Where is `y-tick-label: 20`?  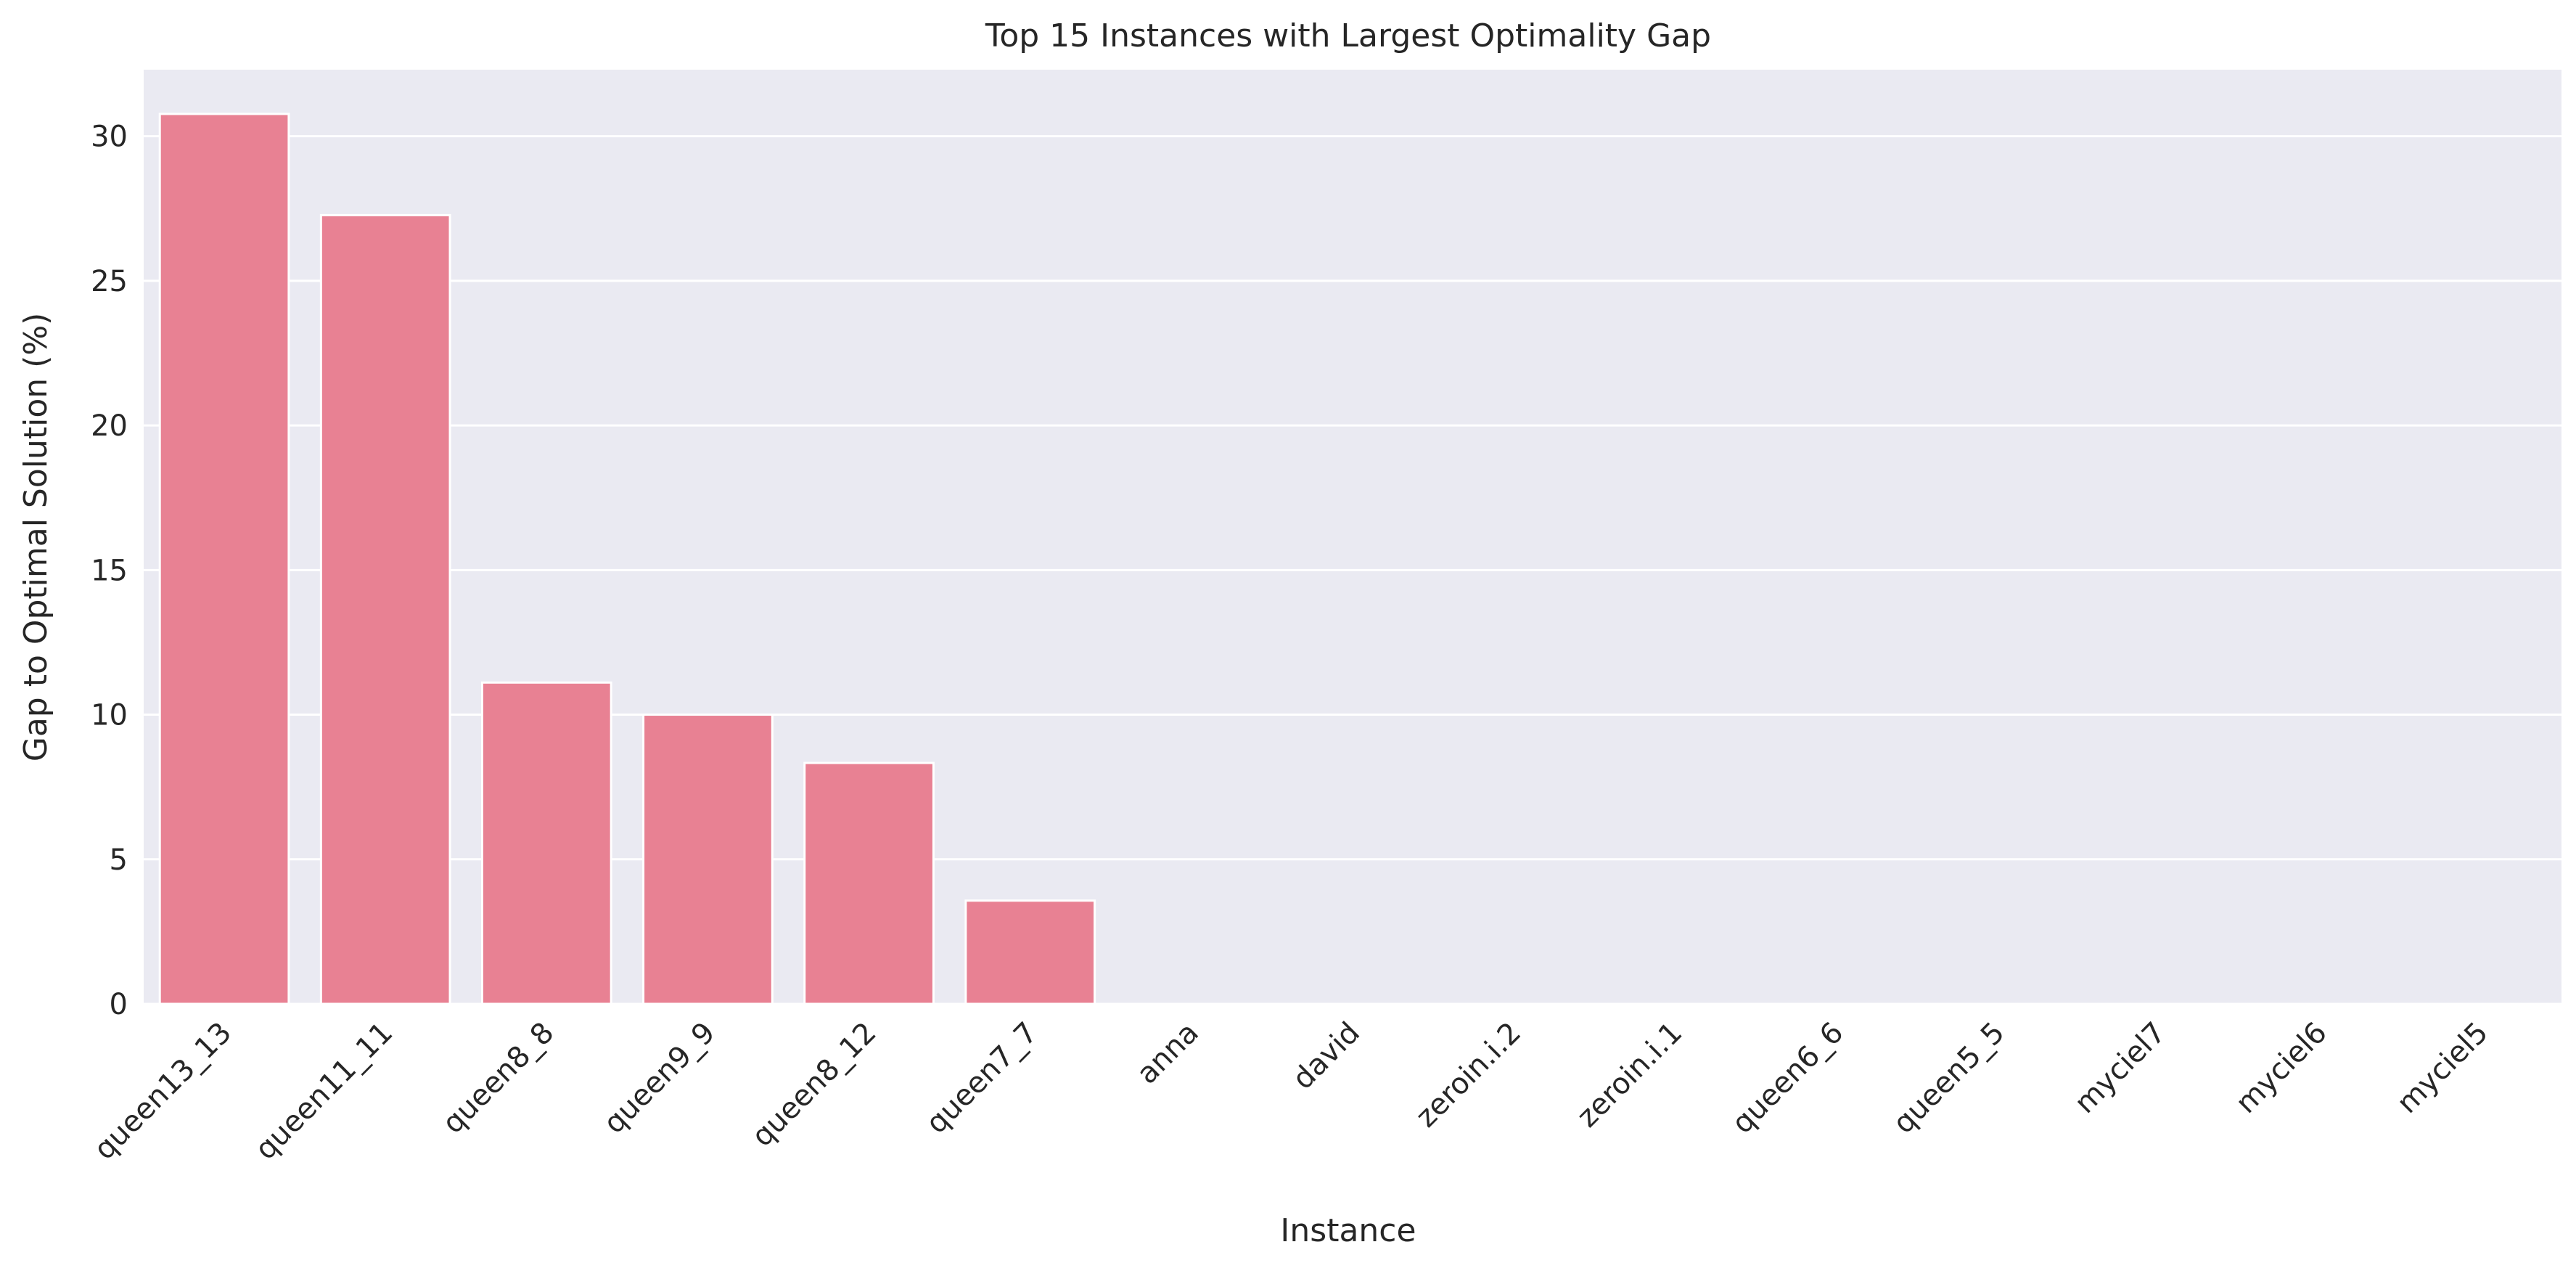
y-tick-label: 20 is located at coordinates (109, 426).